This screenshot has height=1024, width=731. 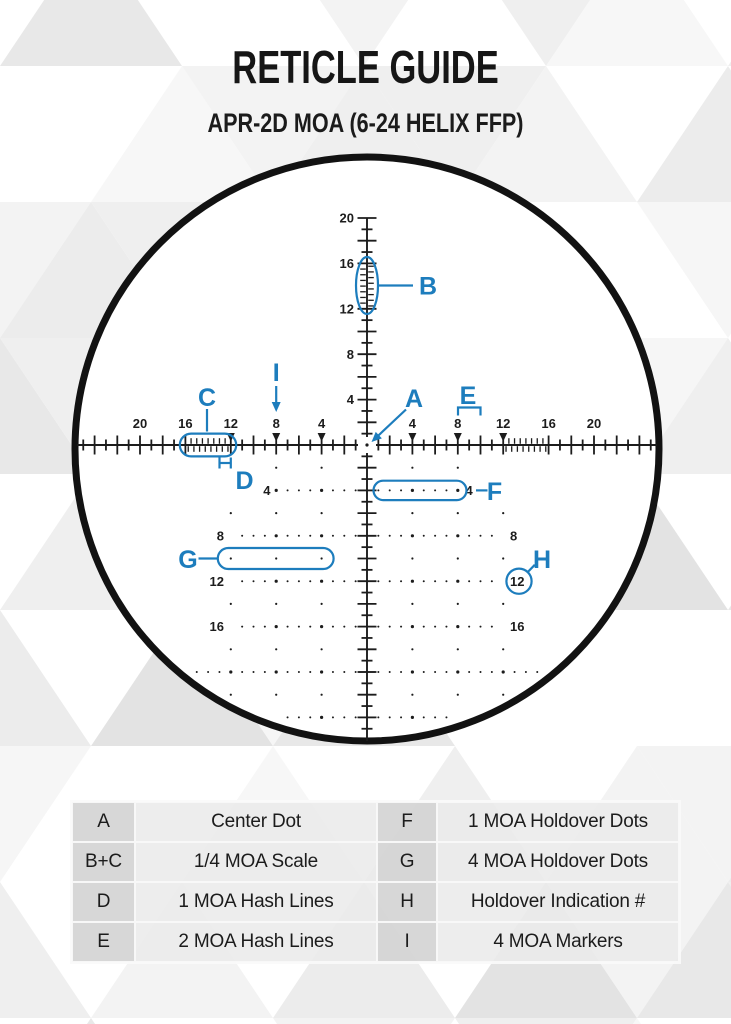 I want to click on v-axis-label: 16, so click(x=347, y=263).